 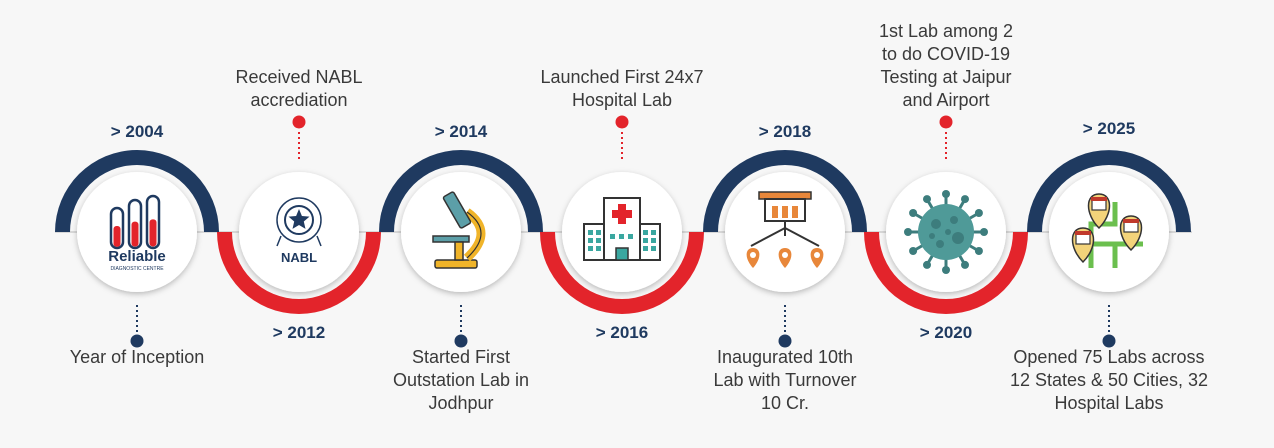 I want to click on milestone-description: Launched First 24x7 Hospital Lab, so click(x=622, y=89).